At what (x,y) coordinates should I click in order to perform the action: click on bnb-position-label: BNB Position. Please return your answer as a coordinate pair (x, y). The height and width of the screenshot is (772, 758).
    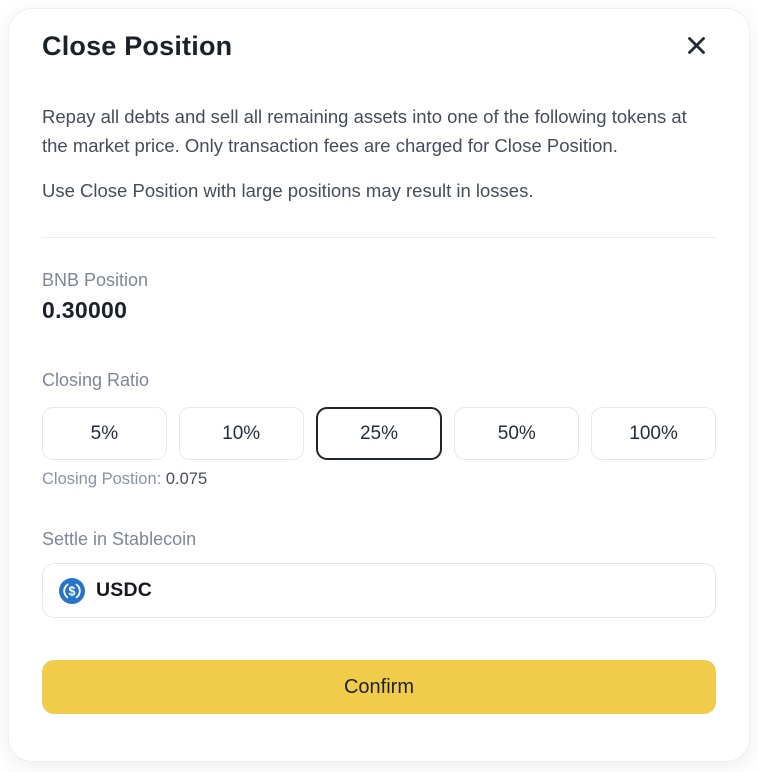
    Looking at the image, I should click on (95, 280).